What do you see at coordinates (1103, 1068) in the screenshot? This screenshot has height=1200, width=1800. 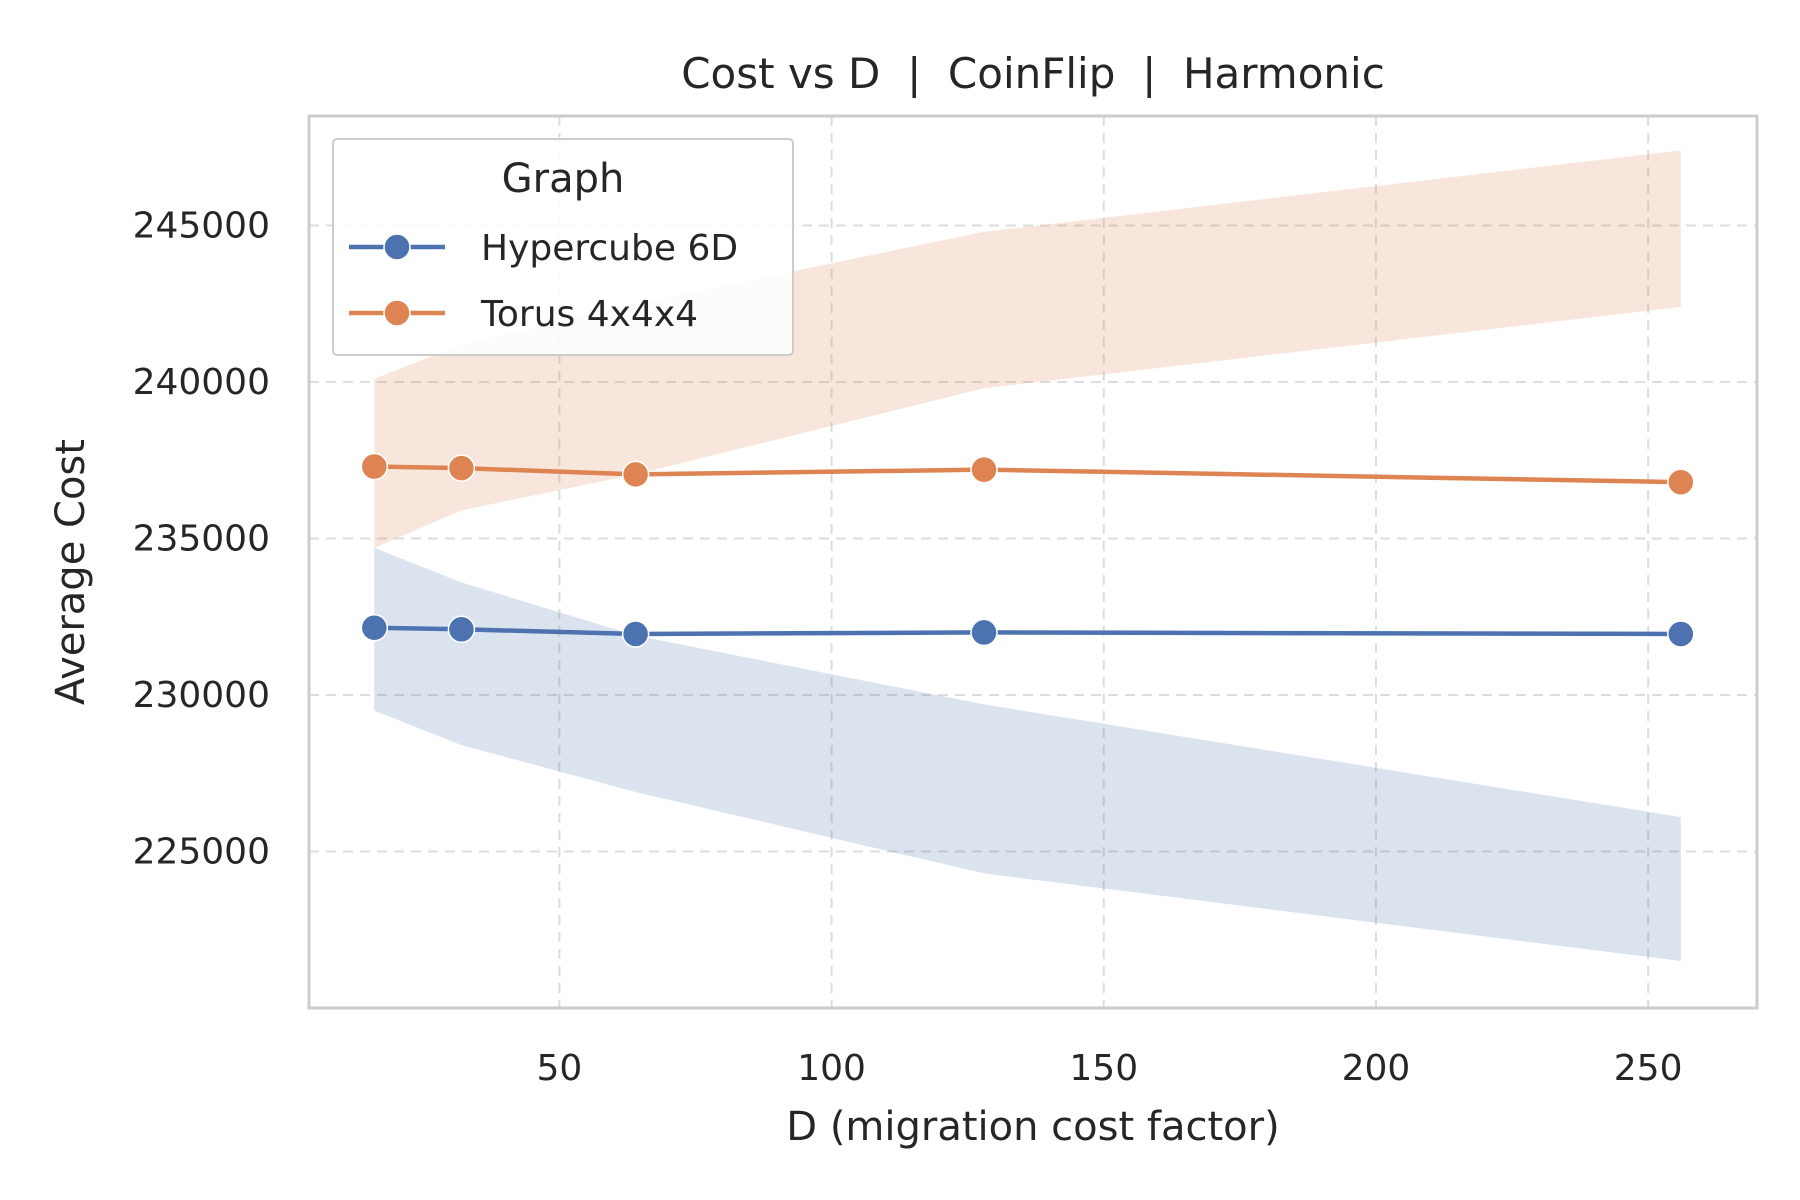 I see `x-tick-label: 150` at bounding box center [1103, 1068].